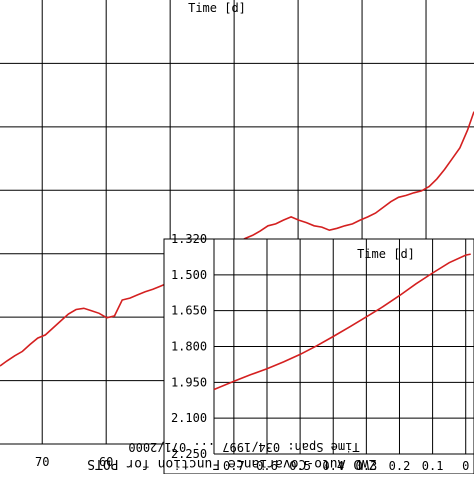 This screenshot has height=478, width=474. I want to click on inset-y-tick-label: 1.950, so click(189, 382).